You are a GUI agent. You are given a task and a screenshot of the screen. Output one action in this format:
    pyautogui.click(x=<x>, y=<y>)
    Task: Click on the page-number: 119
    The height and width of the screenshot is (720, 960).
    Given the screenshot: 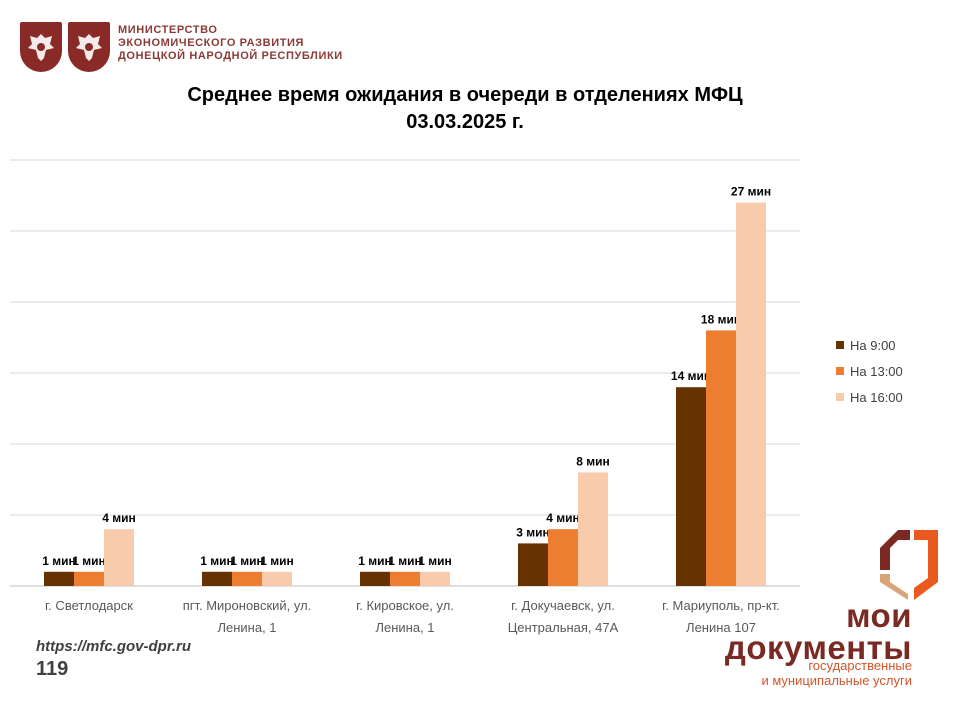 What is the action you would take?
    pyautogui.click(x=52, y=669)
    